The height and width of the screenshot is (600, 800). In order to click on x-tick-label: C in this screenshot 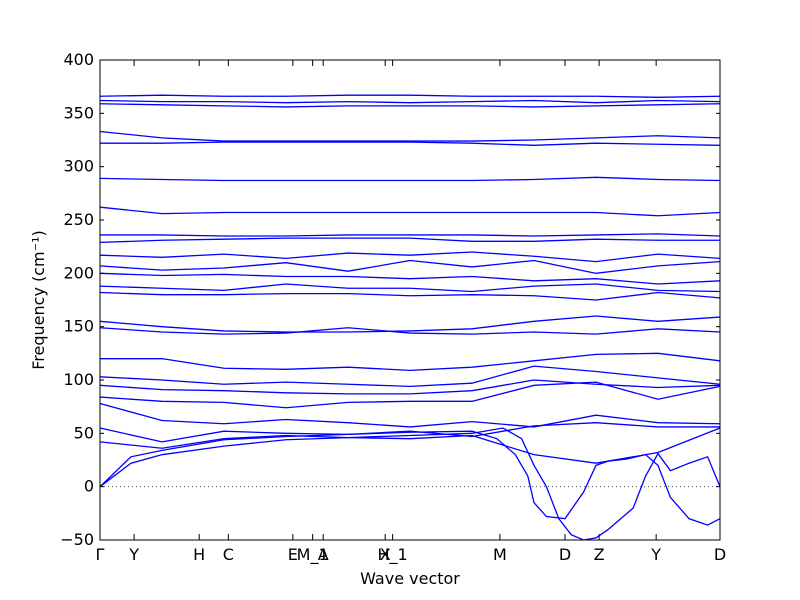, I will do `click(228, 554)`.